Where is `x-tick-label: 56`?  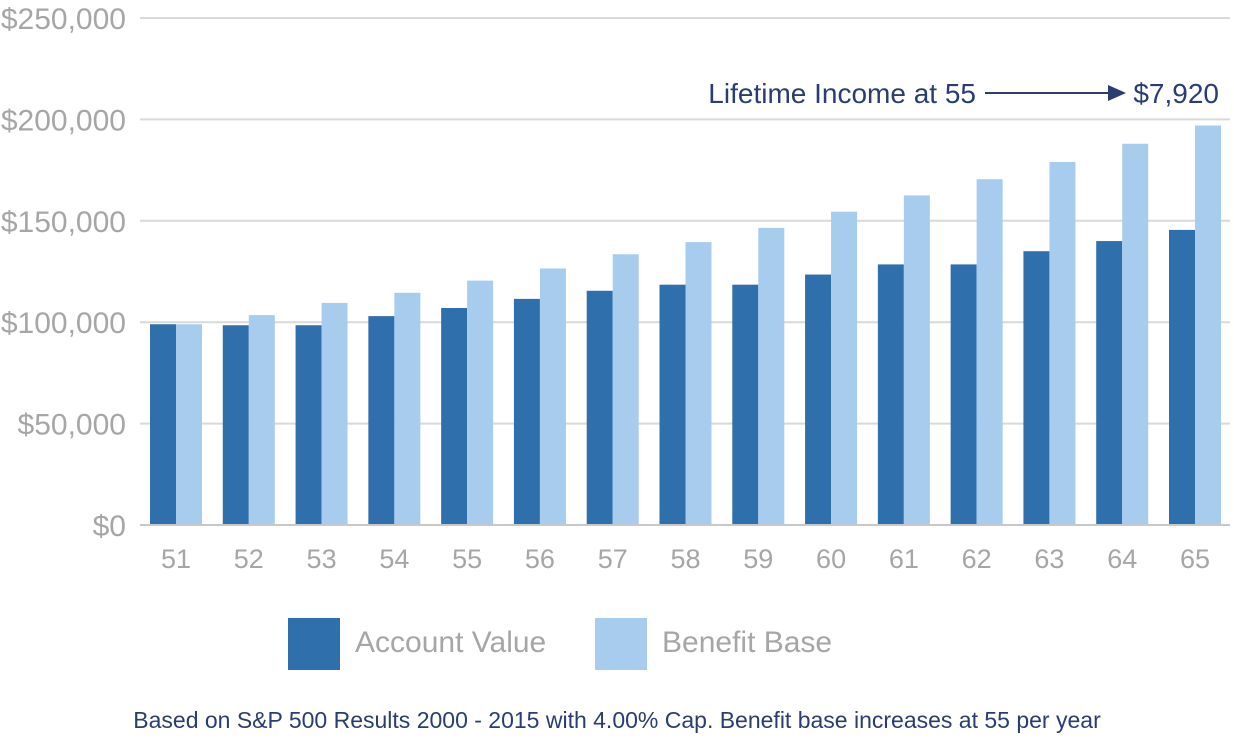 x-tick-label: 56 is located at coordinates (540, 559).